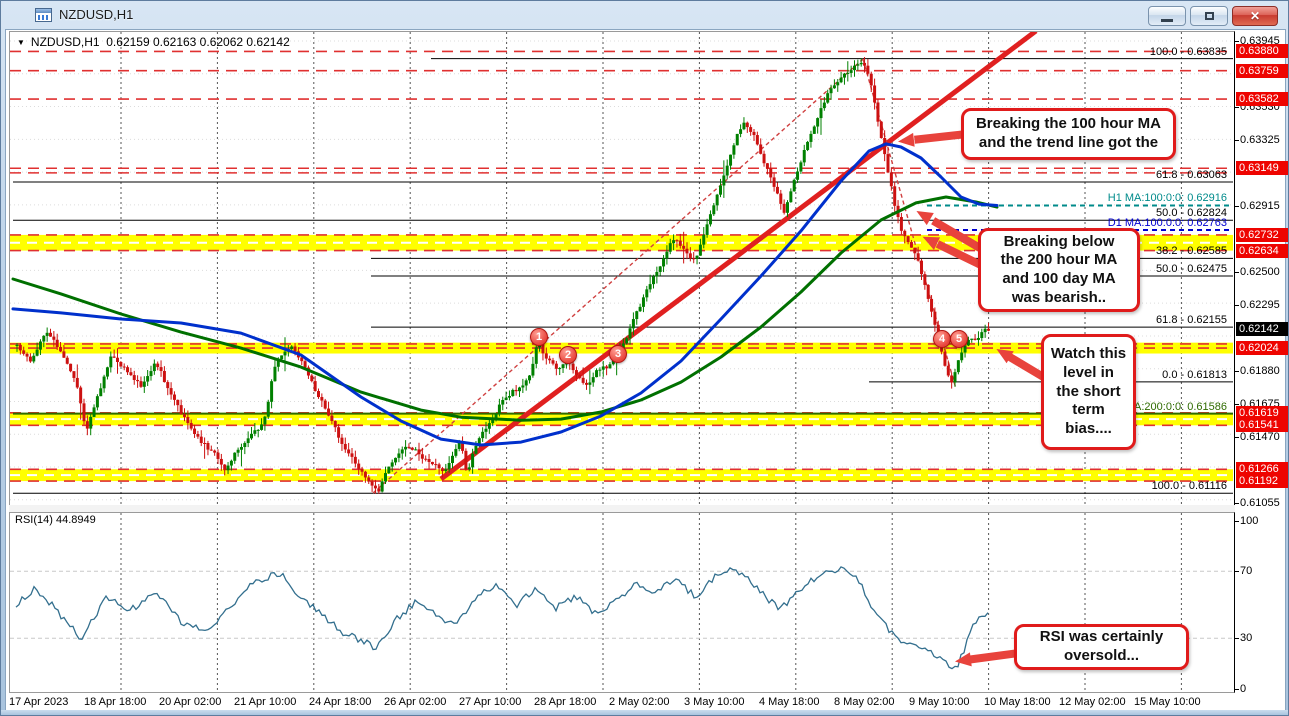 The image size is (1289, 716). Describe the element at coordinates (565, 702) in the screenshot. I see `time-axis-label: 28 Apr 18:00` at that location.